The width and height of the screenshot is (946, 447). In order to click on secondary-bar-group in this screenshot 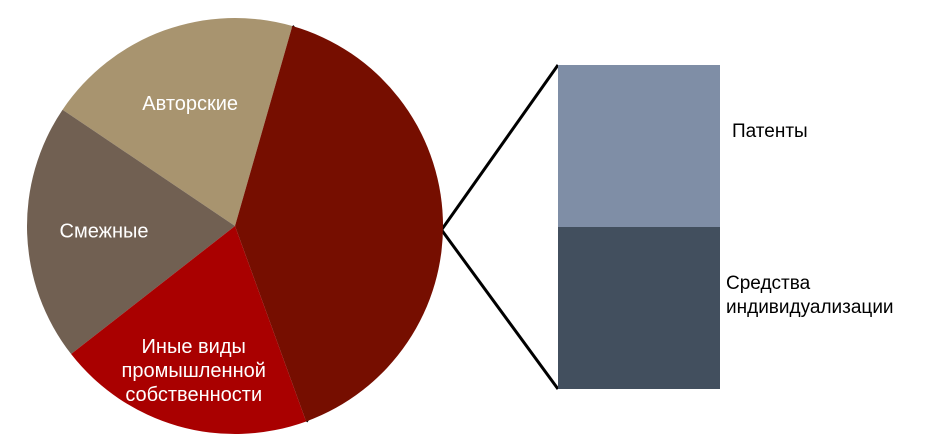, I will do `click(639, 227)`.